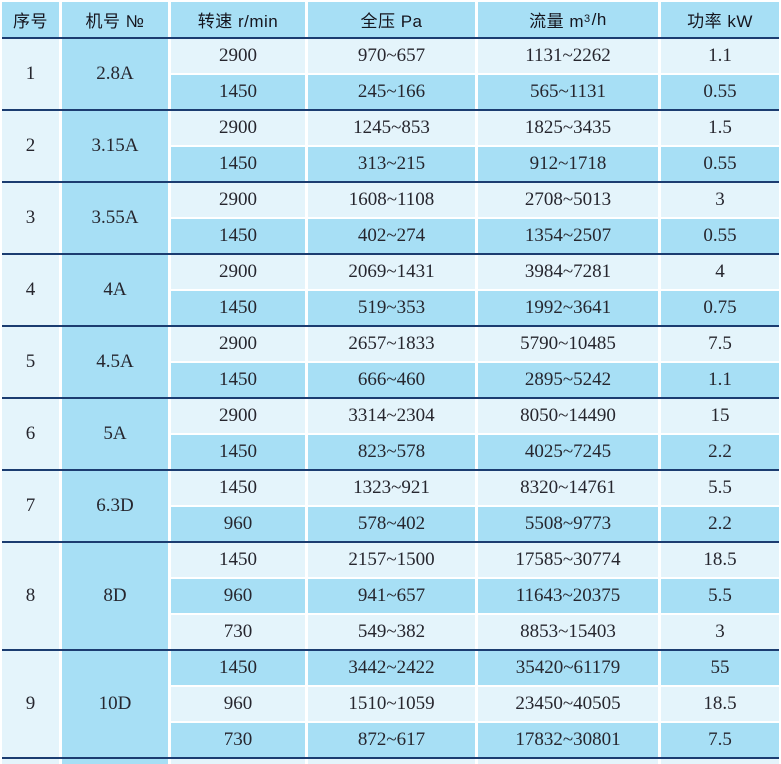 The image size is (781, 764). I want to click on model-cell: 2.8A, so click(115, 74).